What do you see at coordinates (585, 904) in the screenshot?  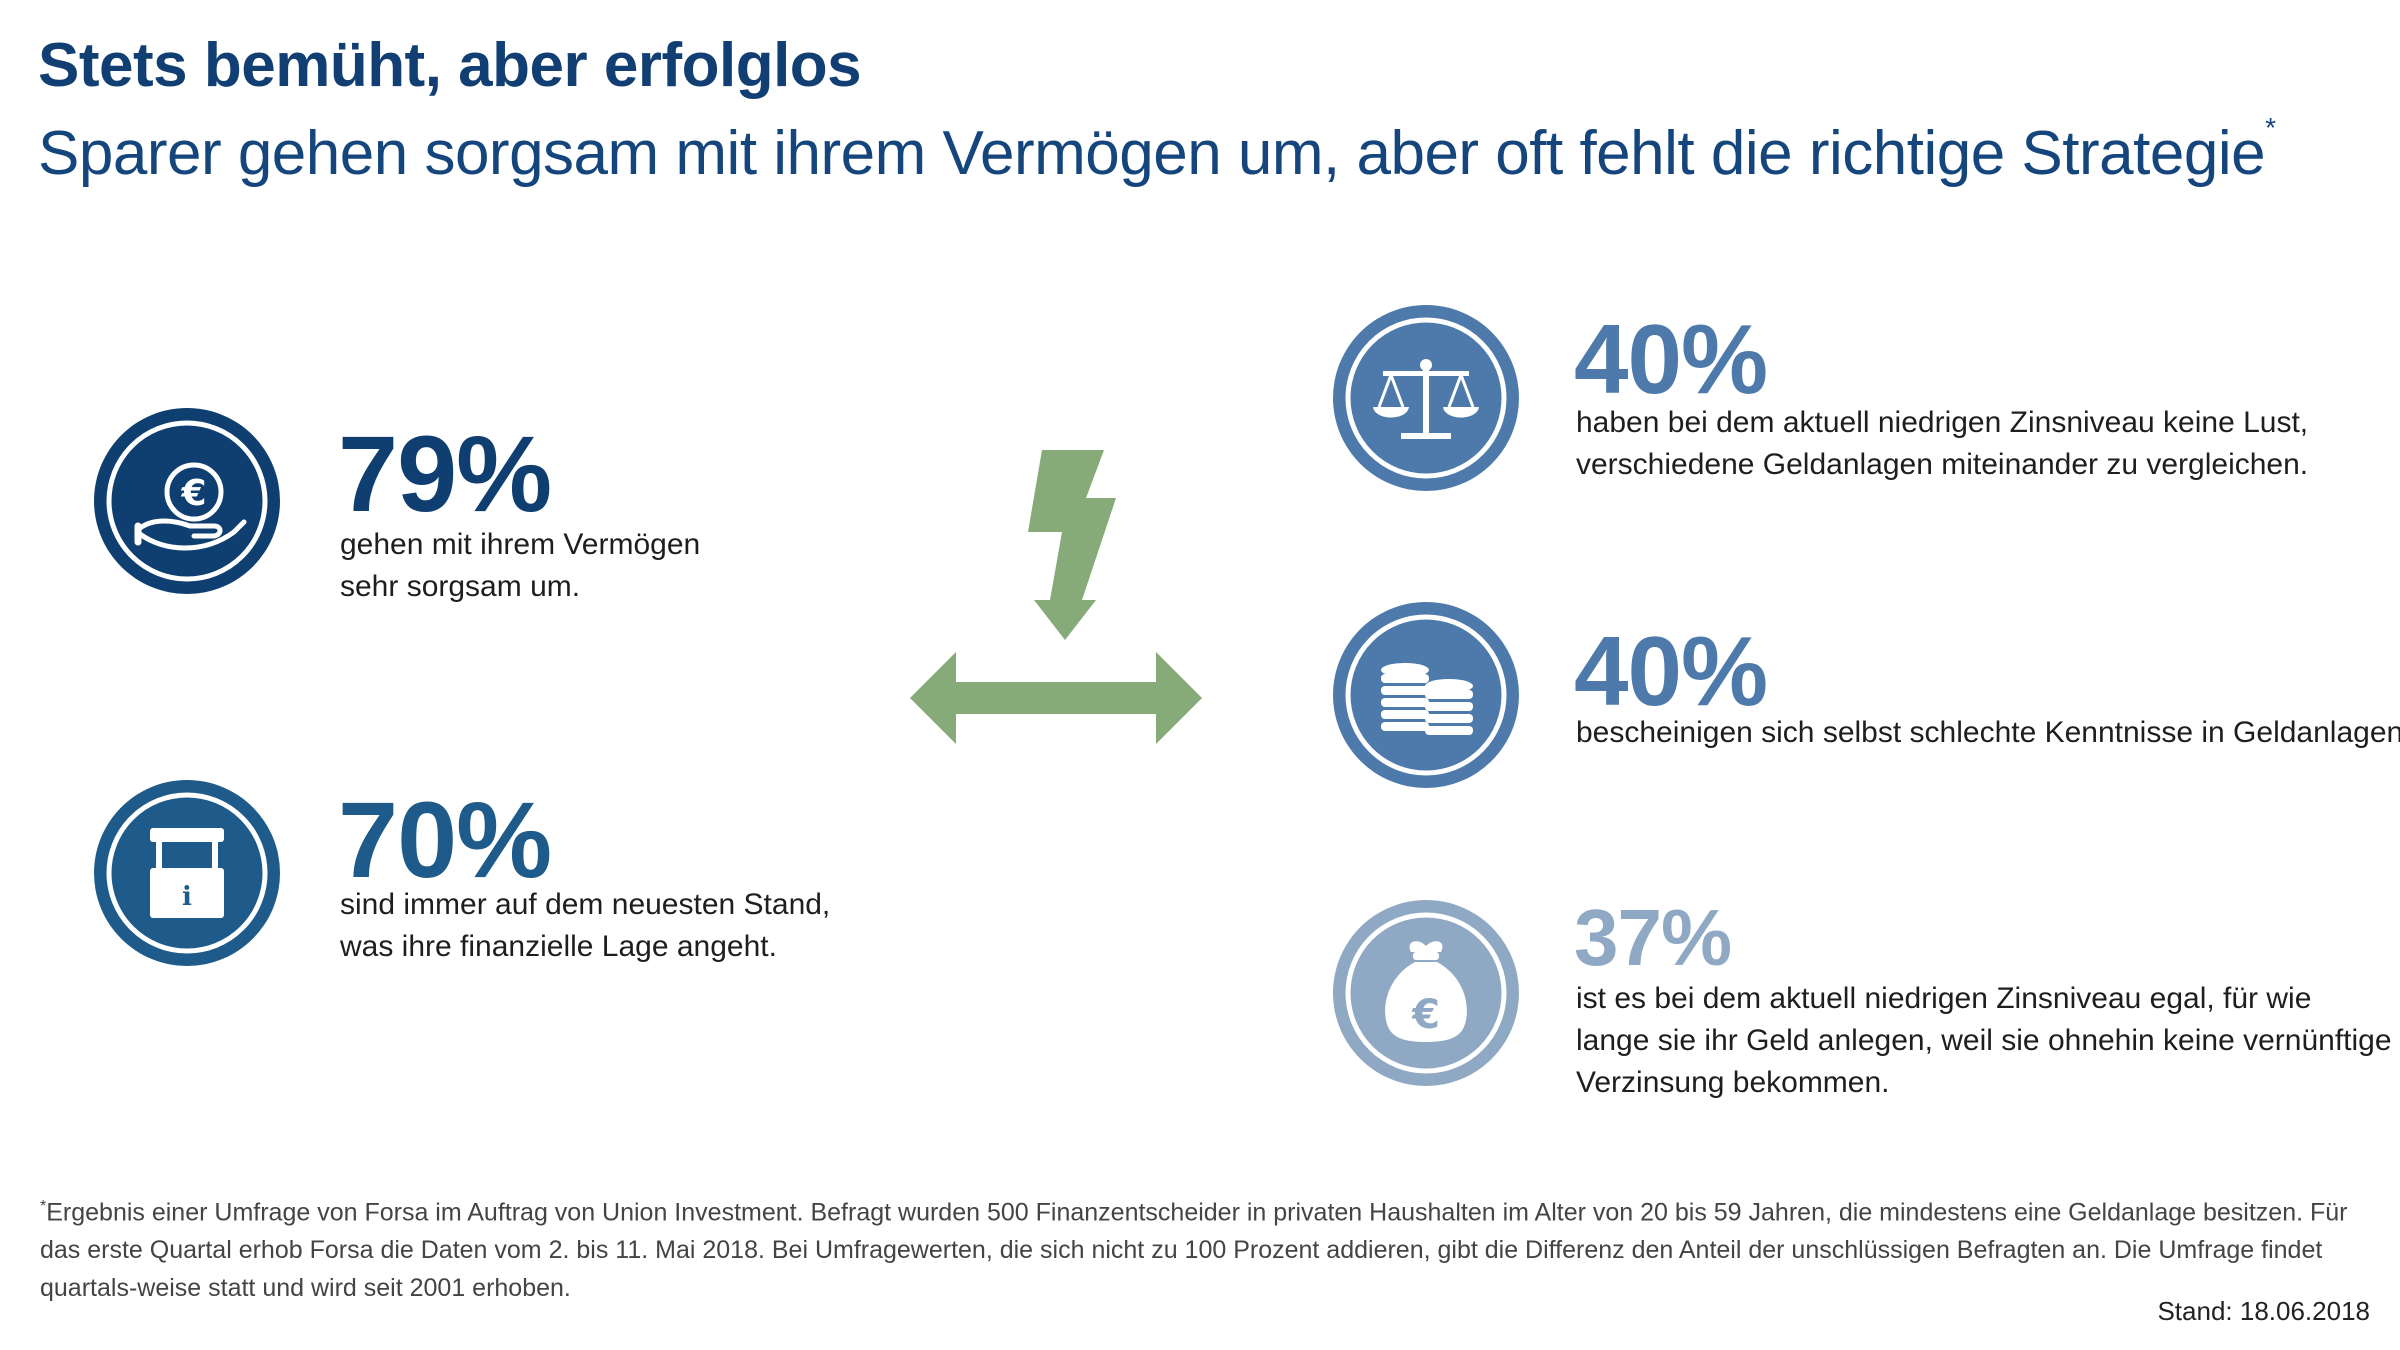 I see `stat-description-line: sind immer auf dem neuesten Stand,` at bounding box center [585, 904].